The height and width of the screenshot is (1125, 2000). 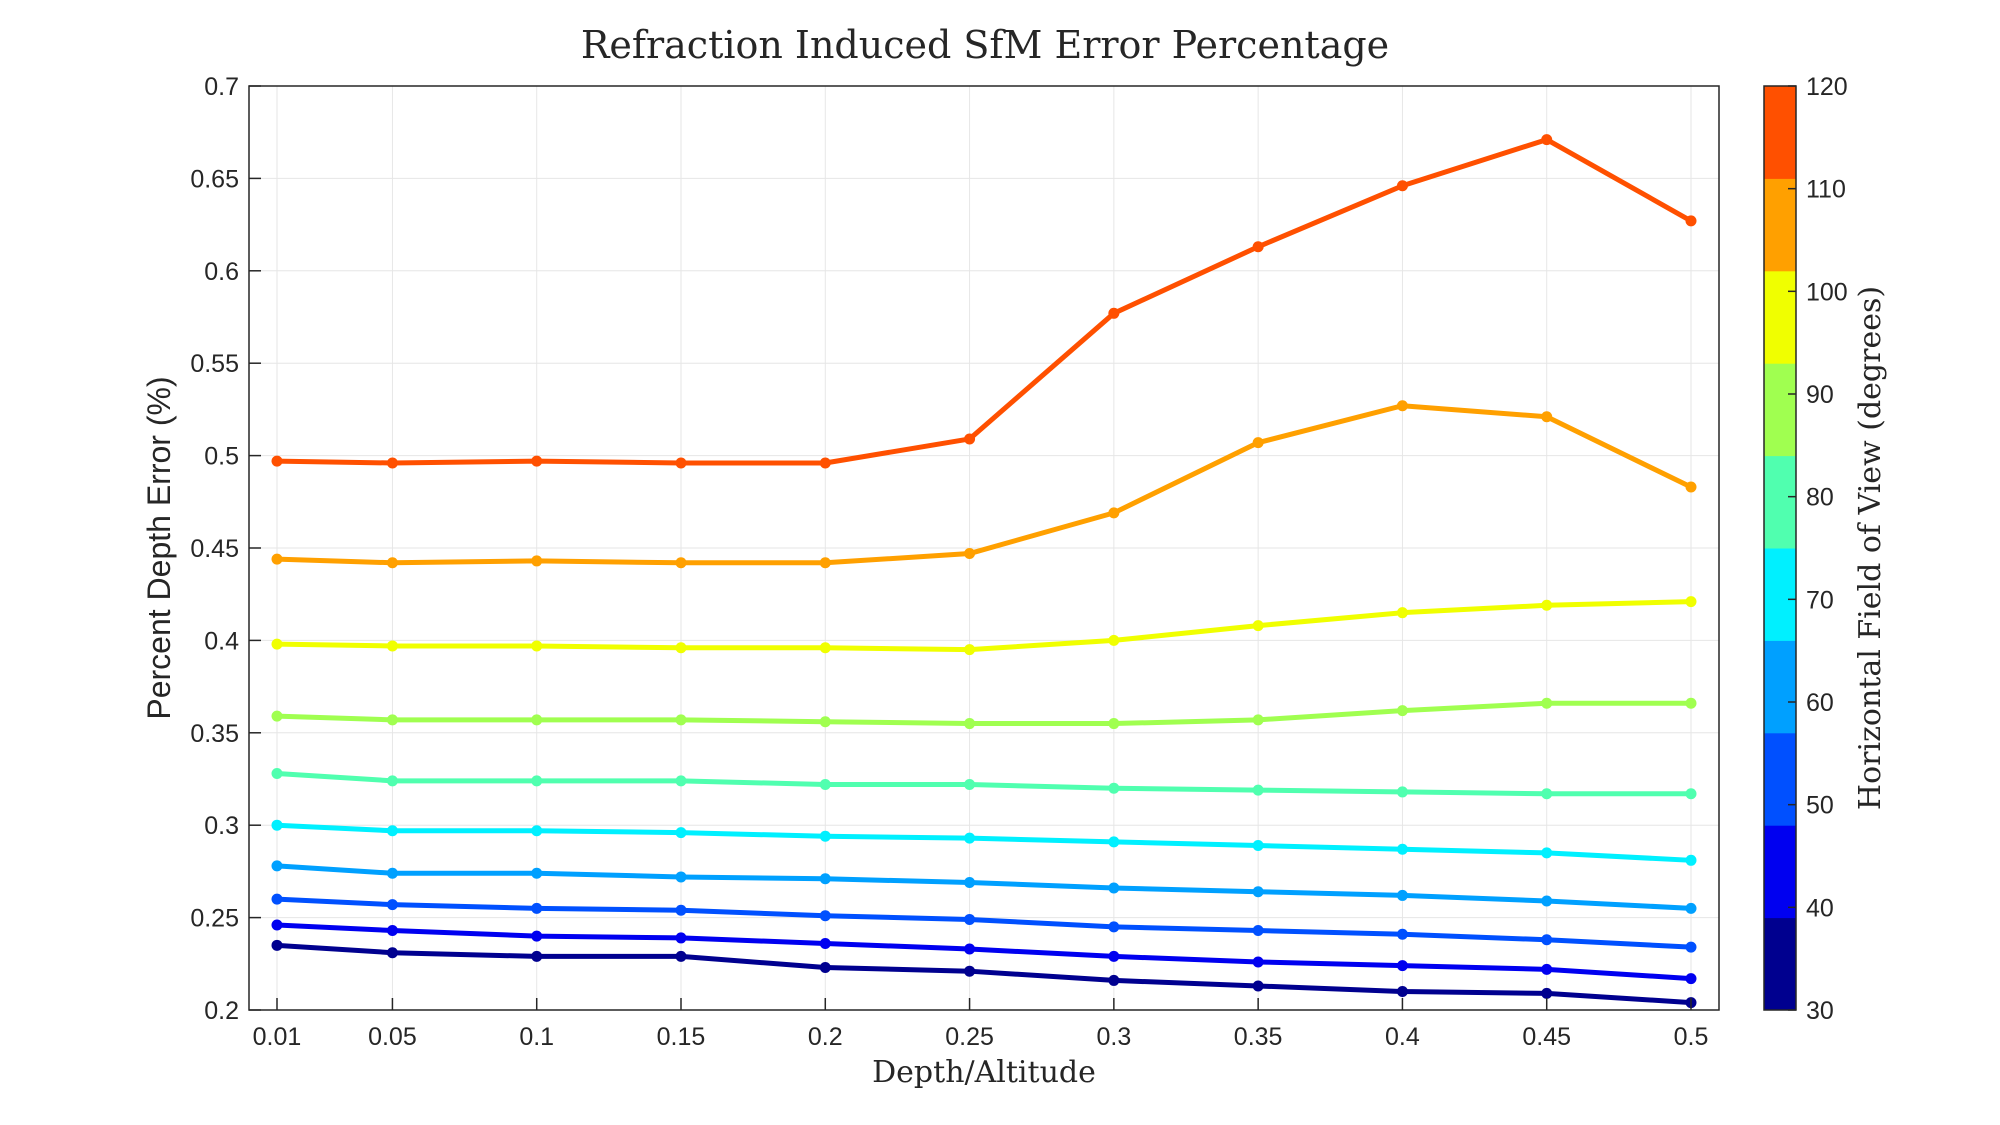 What do you see at coordinates (221, 87) in the screenshot?
I see `y-tick-label: 0.7` at bounding box center [221, 87].